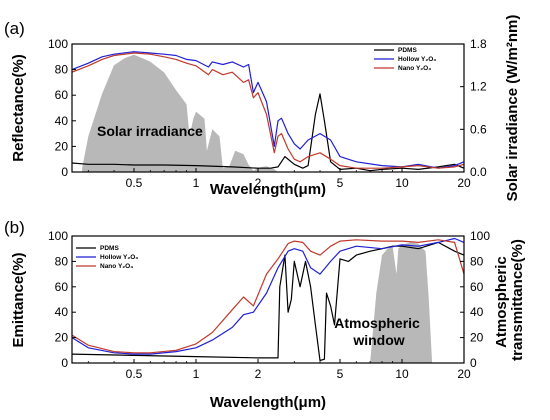  Describe the element at coordinates (116, 266) in the screenshot. I see `panel-b-legend-nano-label: Nano Y₂O₃` at that location.